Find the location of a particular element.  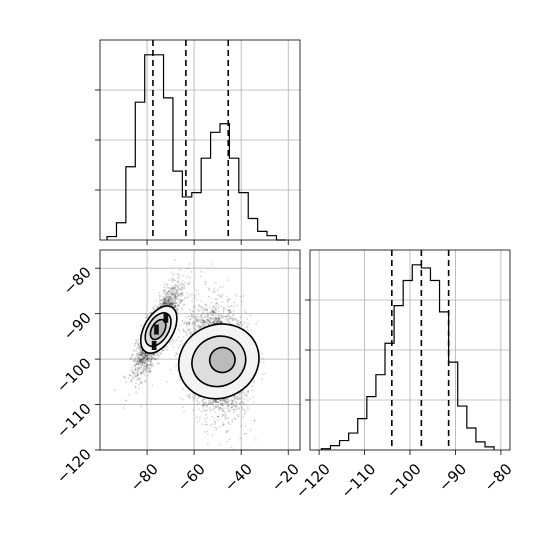

right-hist-bin is located at coordinates (462, 428).